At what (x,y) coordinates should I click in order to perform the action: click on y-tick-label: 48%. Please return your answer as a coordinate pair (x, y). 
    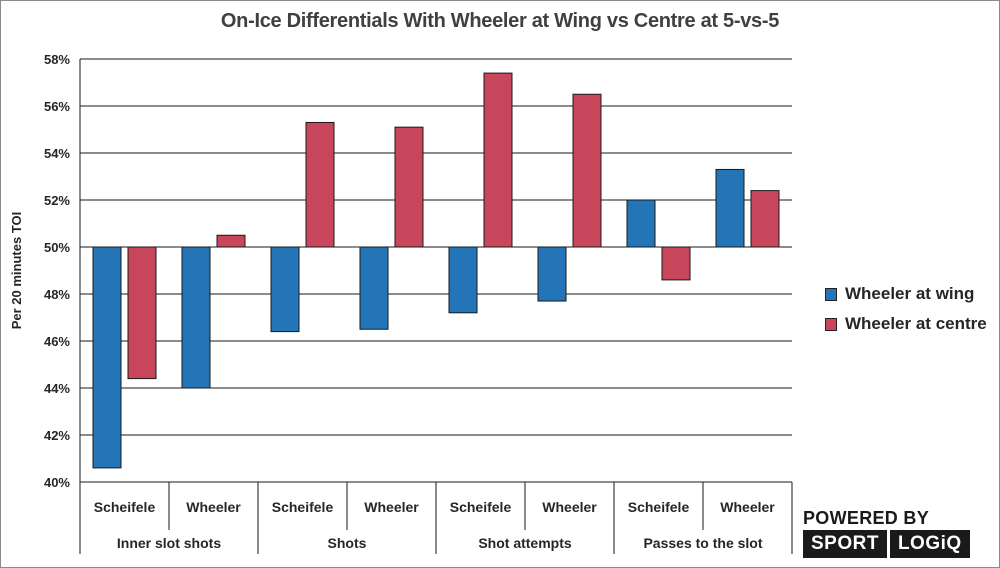
    Looking at the image, I should click on (57, 294).